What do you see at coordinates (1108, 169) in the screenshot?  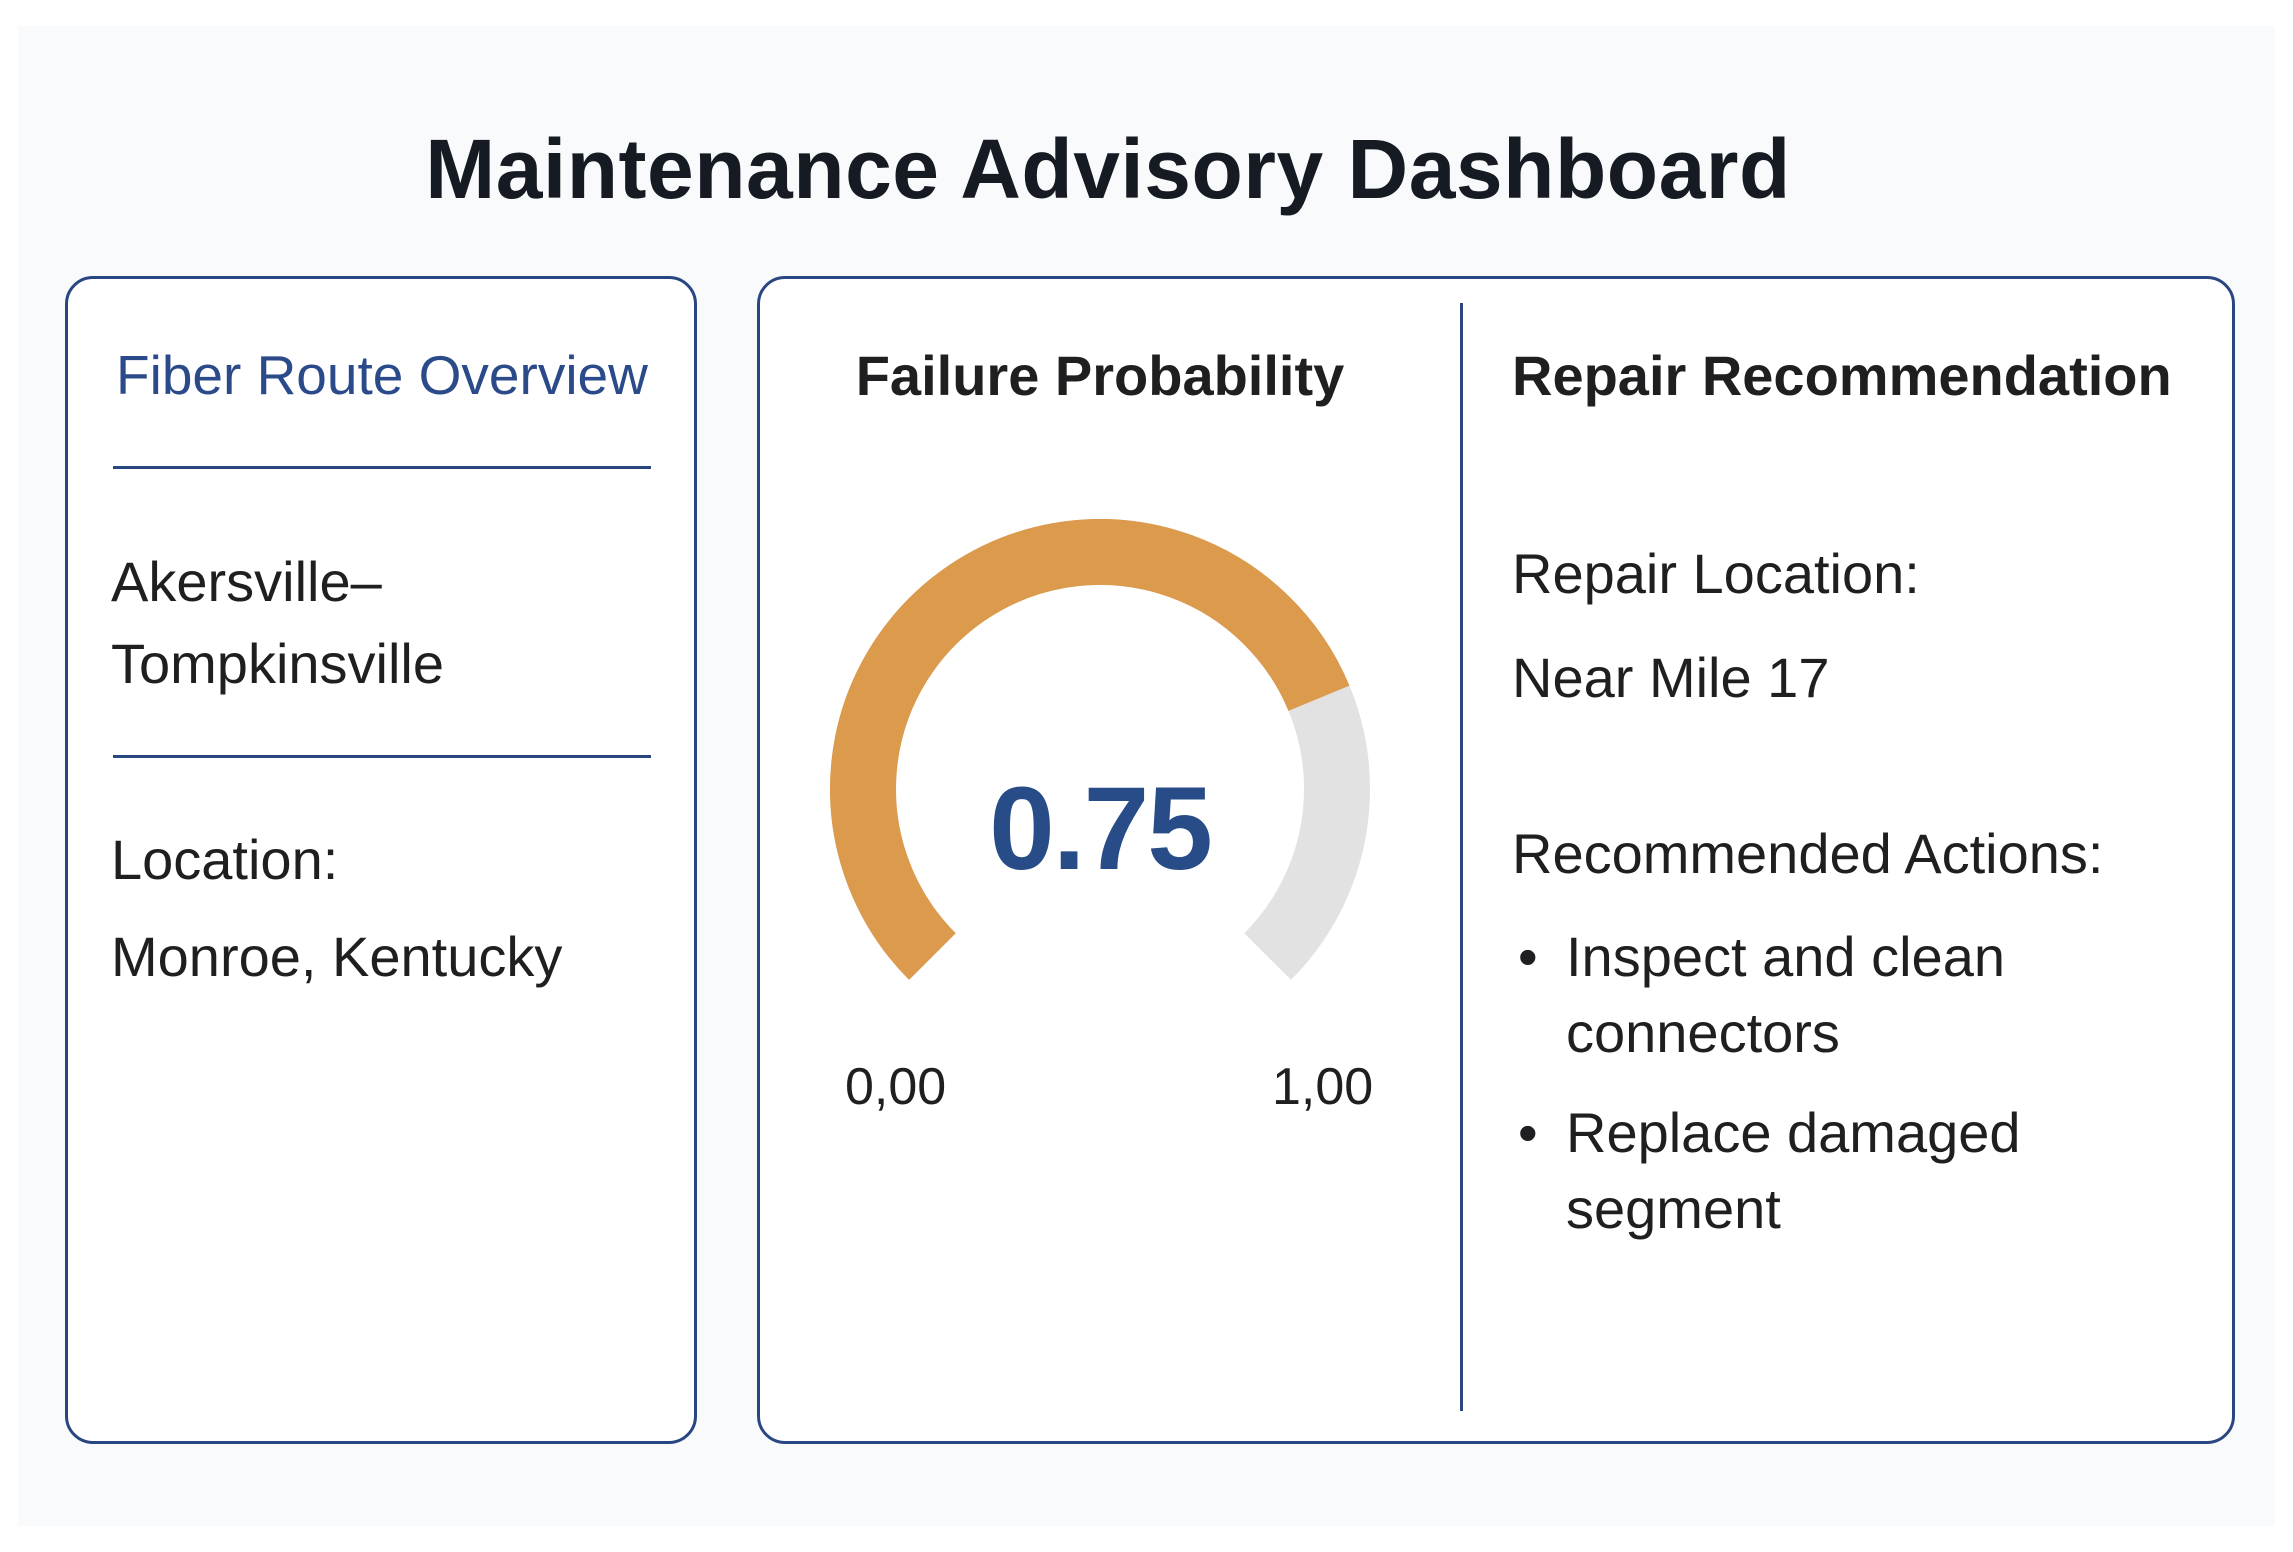 I see `page-title: Maintenance Advisory Dashboard` at bounding box center [1108, 169].